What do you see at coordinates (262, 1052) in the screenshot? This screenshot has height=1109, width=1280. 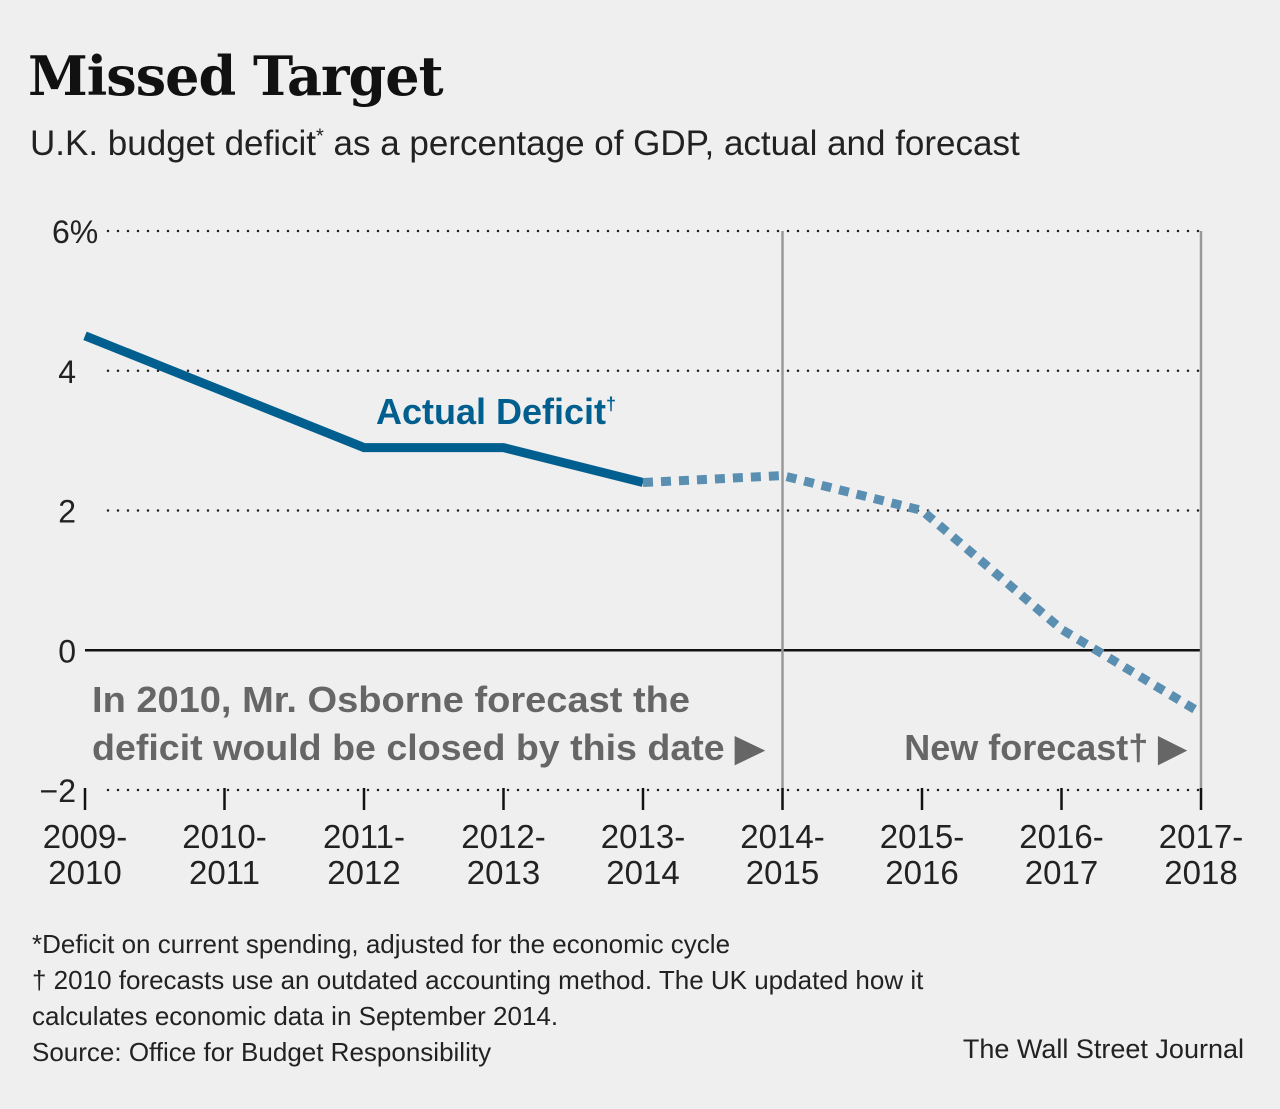 I see `source-note: Source: Office for Budget Responsibility` at bounding box center [262, 1052].